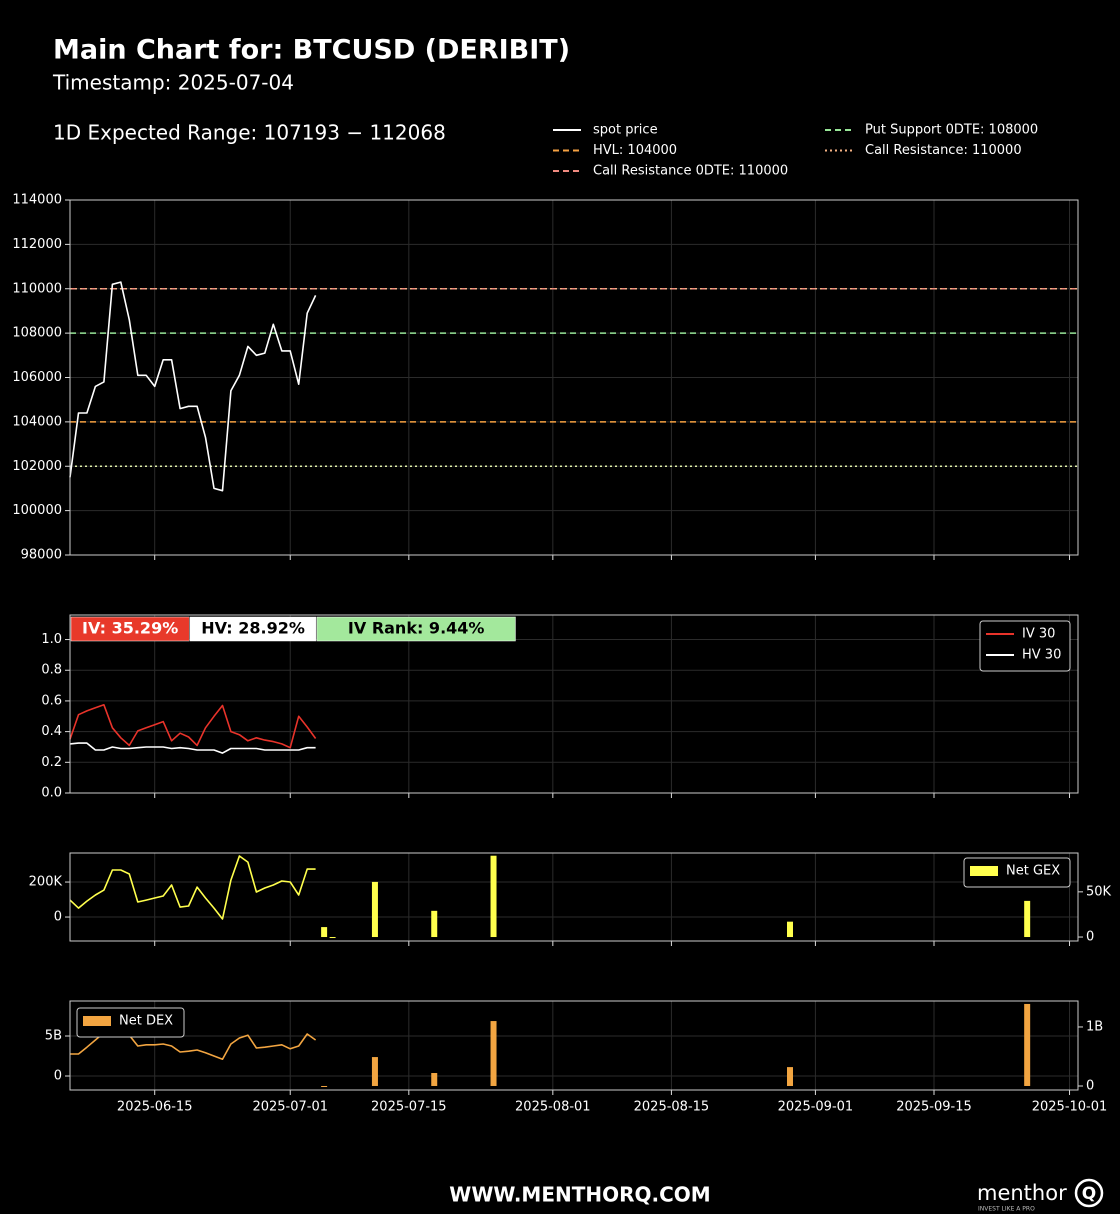 This screenshot has width=1120, height=1214. Describe the element at coordinates (690, 171) in the screenshot. I see `legend-label: Call Resistance 0DTE: 110000` at that location.